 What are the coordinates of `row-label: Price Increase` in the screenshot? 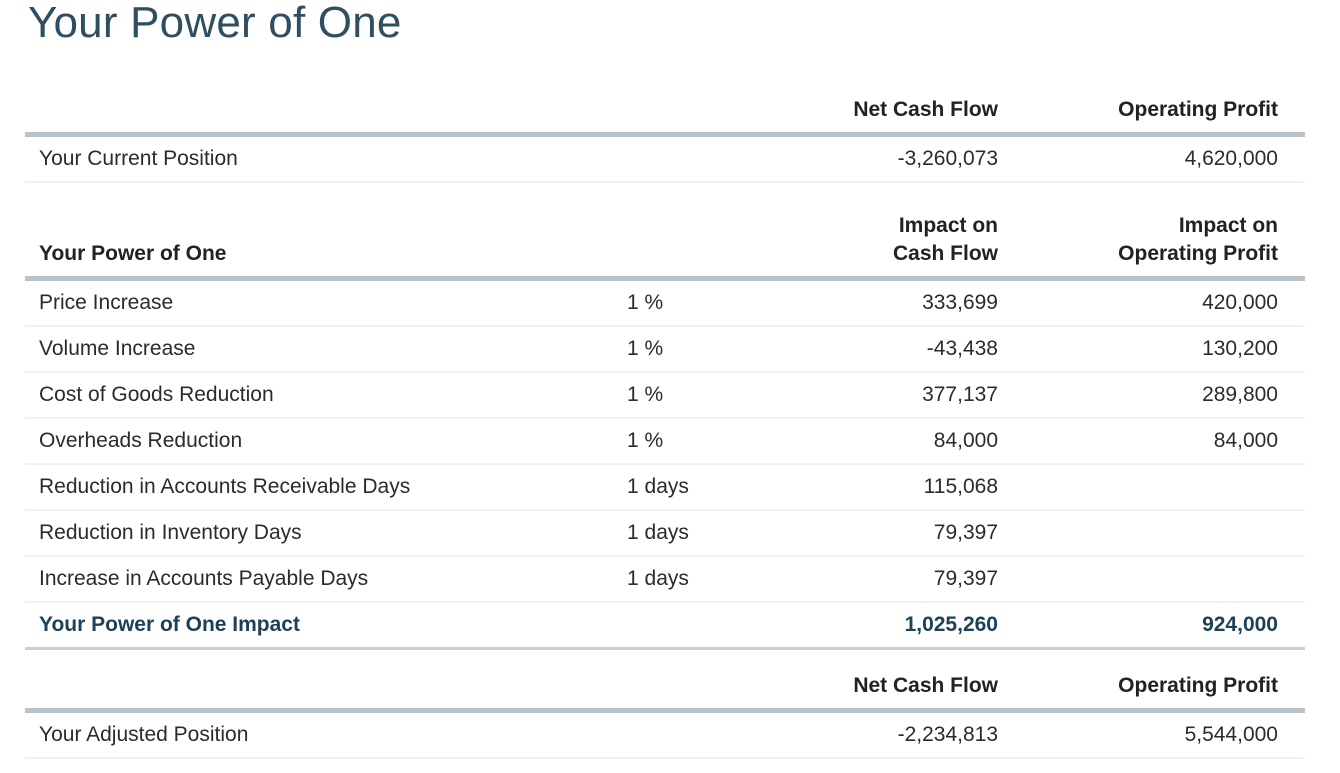 It's located at (106, 302).